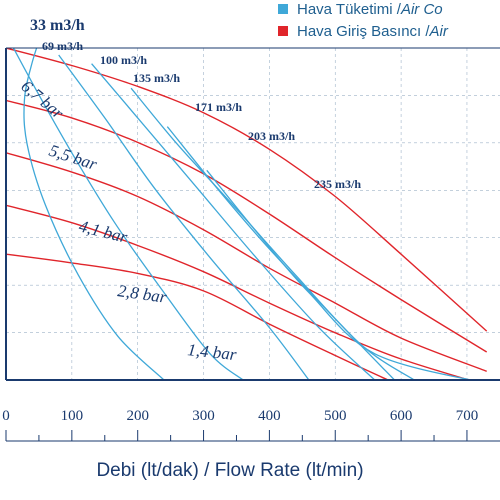  What do you see at coordinates (467, 416) in the screenshot?
I see `x-tick-label: 700` at bounding box center [467, 416].